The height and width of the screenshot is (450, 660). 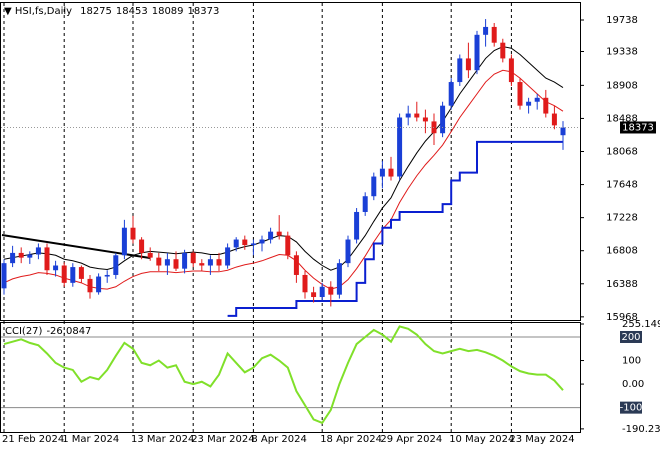 I want to click on cci-title: CCI(27) -26.0847, so click(x=48, y=331).